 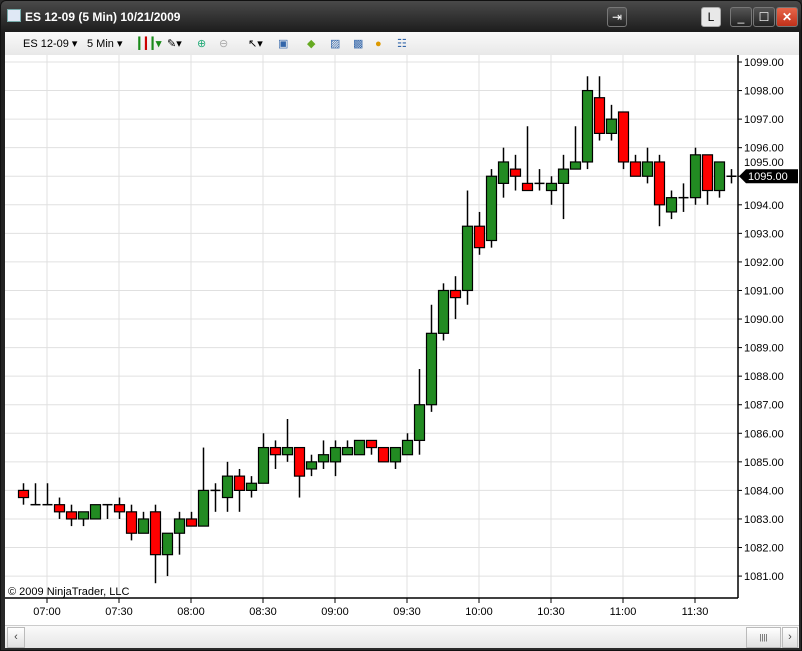 What do you see at coordinates (311, 44) in the screenshot?
I see `strategies-icon: ◆` at bounding box center [311, 44].